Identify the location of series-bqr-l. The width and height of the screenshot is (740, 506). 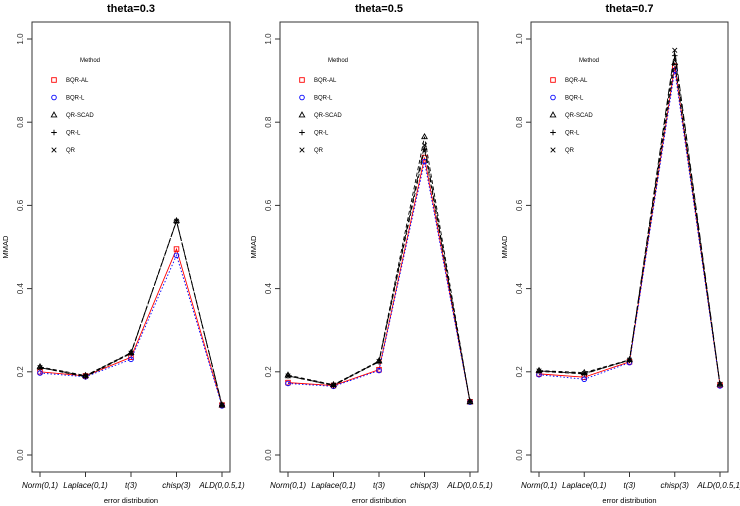
(131, 330).